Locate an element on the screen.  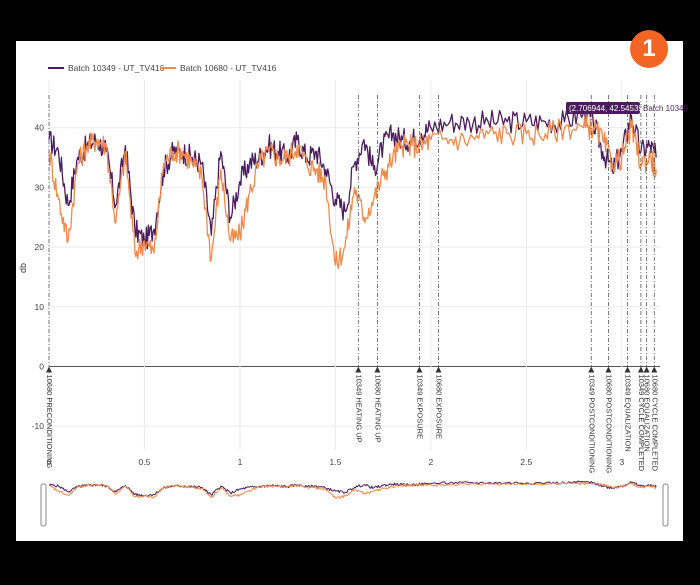
navigator-series is located at coordinates (352, 489).